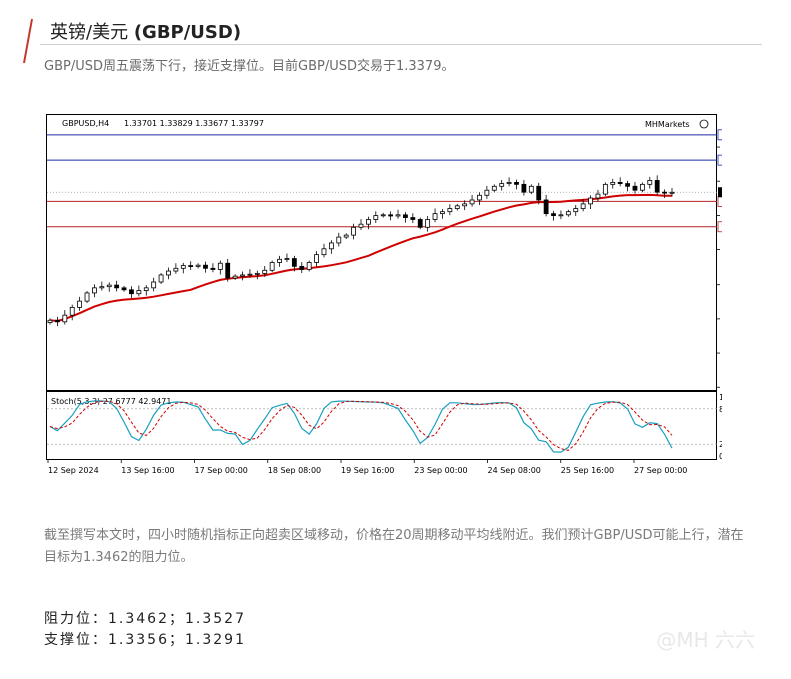 This screenshot has width=791, height=679. I want to click on resistance-levels: 阻力位：1.3462；1.3527, so click(145, 619).